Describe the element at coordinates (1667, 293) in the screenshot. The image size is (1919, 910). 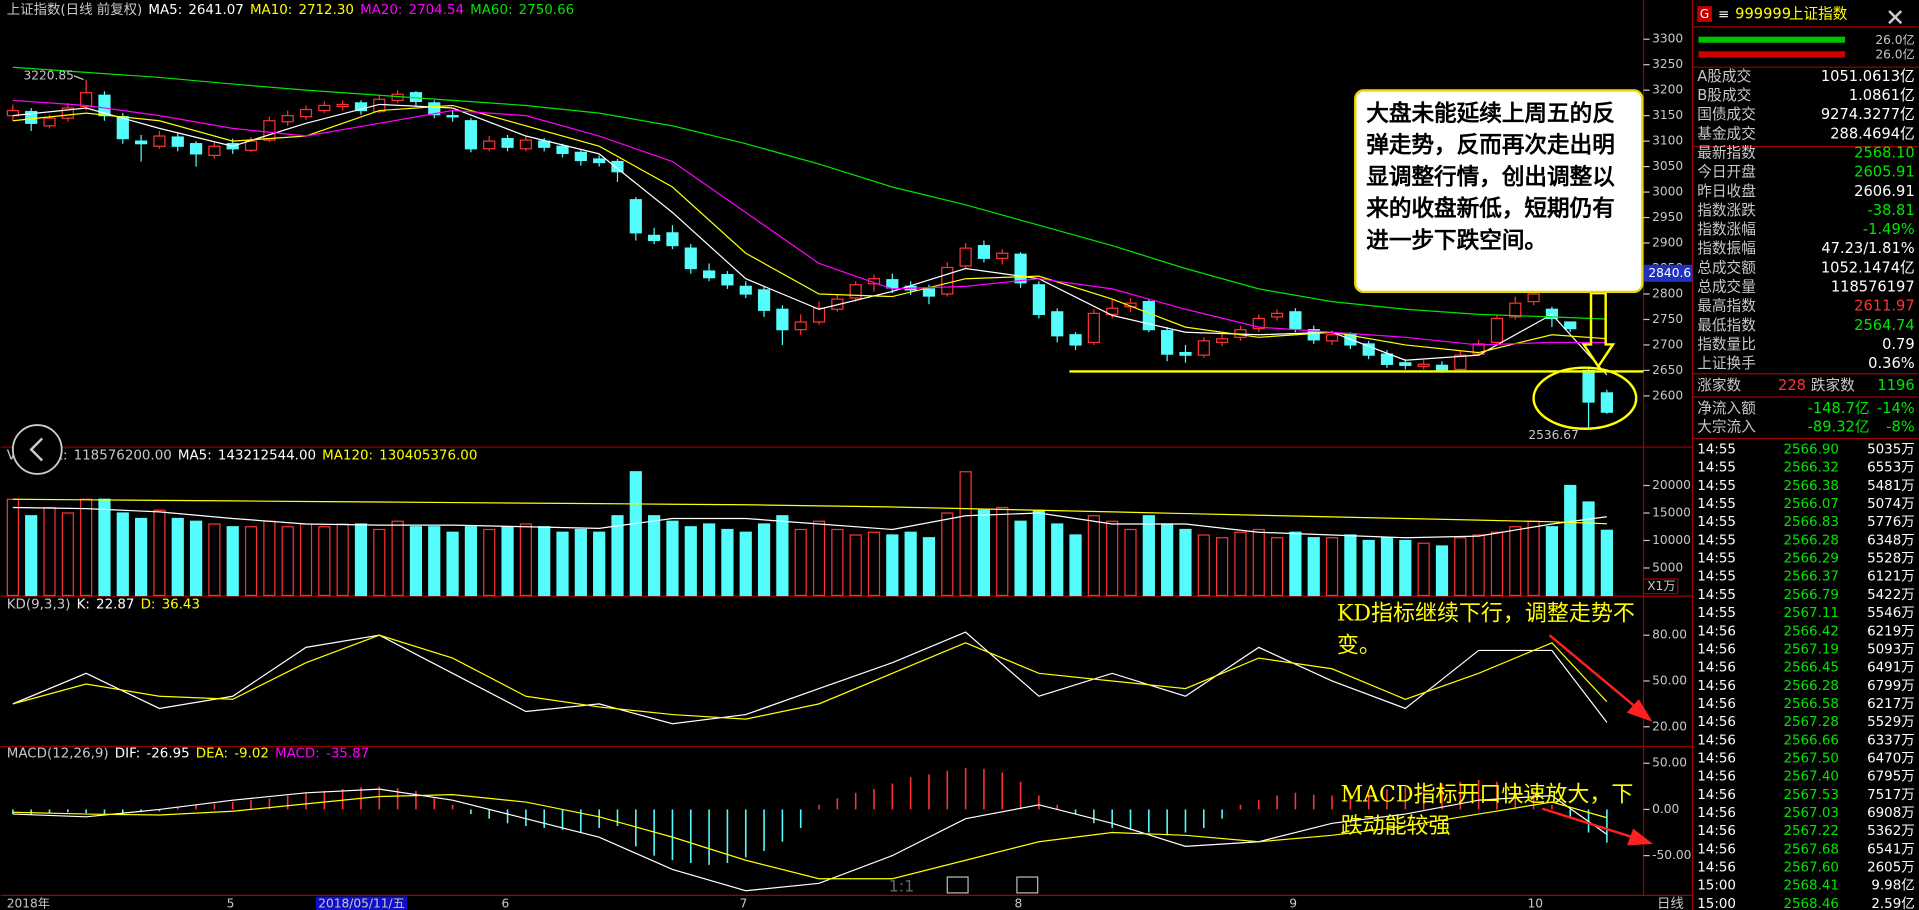
I see `y-tick-label: 2800` at that location.